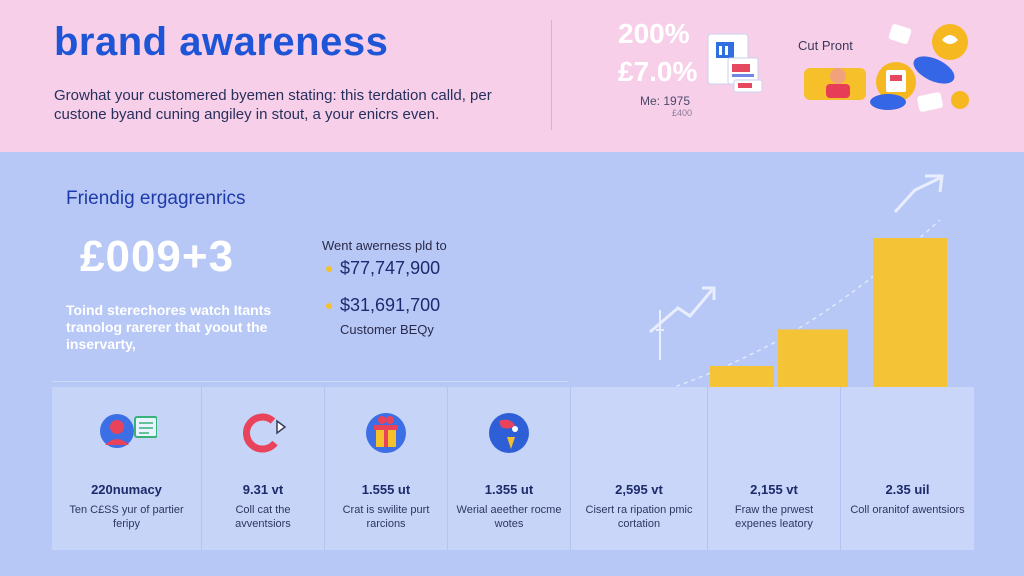 The width and height of the screenshot is (1024, 576). What do you see at coordinates (639, 517) in the screenshot?
I see `card-label: Cisert ra ripation pmic cortation` at bounding box center [639, 517].